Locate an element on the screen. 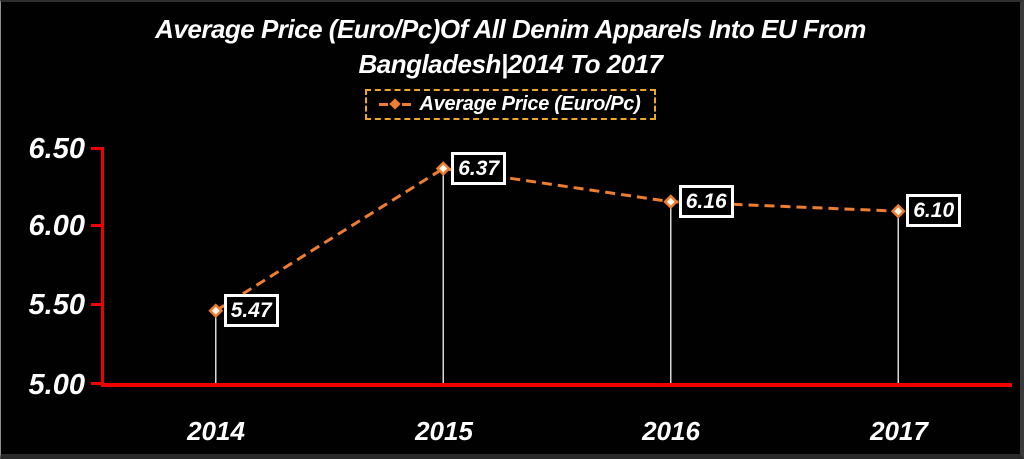  x-axis-label: 2016 is located at coordinates (671, 431).